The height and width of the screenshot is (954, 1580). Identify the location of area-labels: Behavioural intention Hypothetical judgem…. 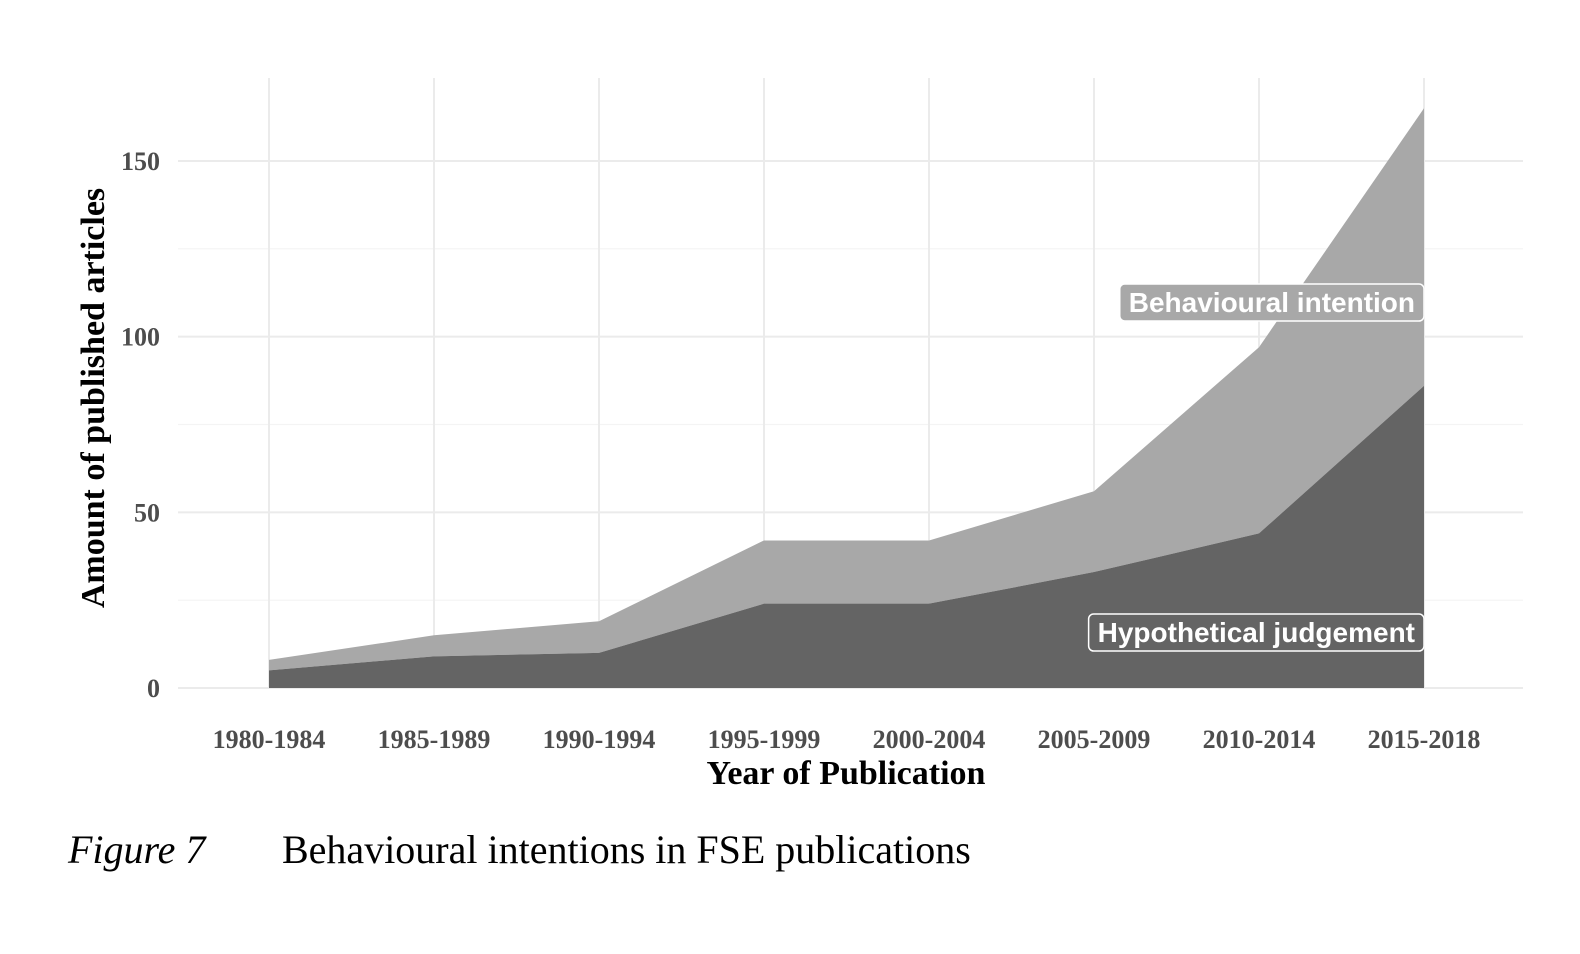
(1256, 467).